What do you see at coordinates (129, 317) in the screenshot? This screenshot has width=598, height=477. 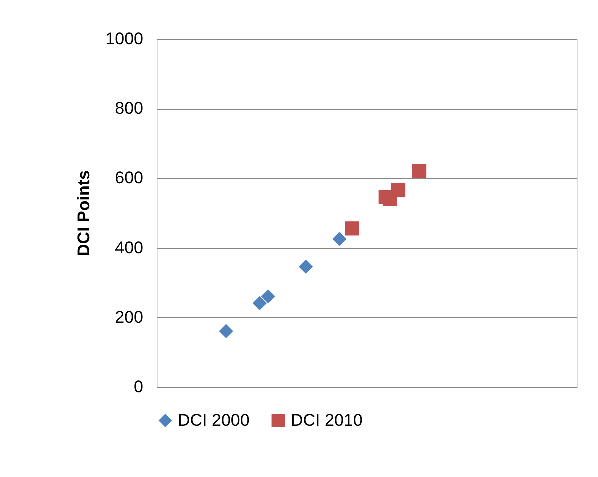 I see `y-tick-label: 200` at bounding box center [129, 317].